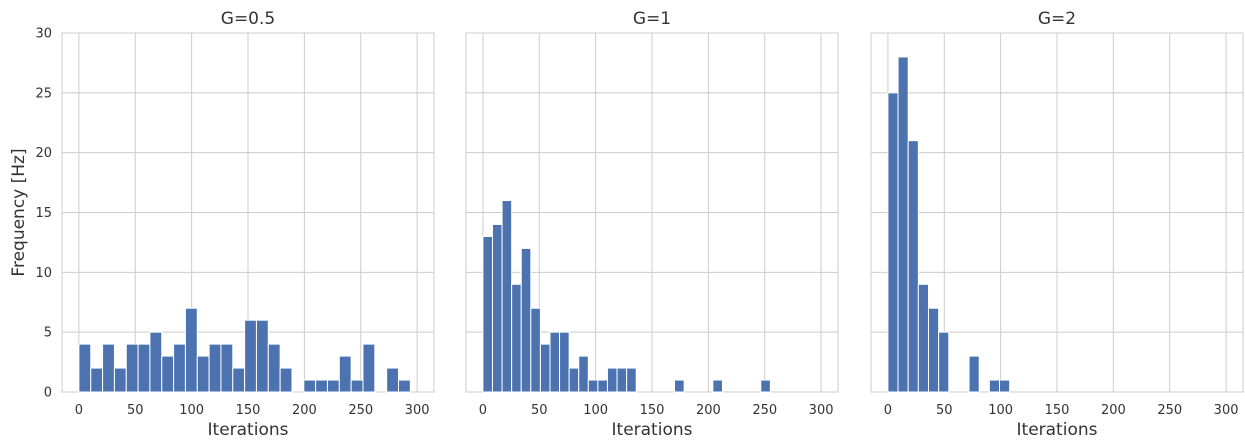  I want to click on y-tick-label: 15, so click(43, 213).